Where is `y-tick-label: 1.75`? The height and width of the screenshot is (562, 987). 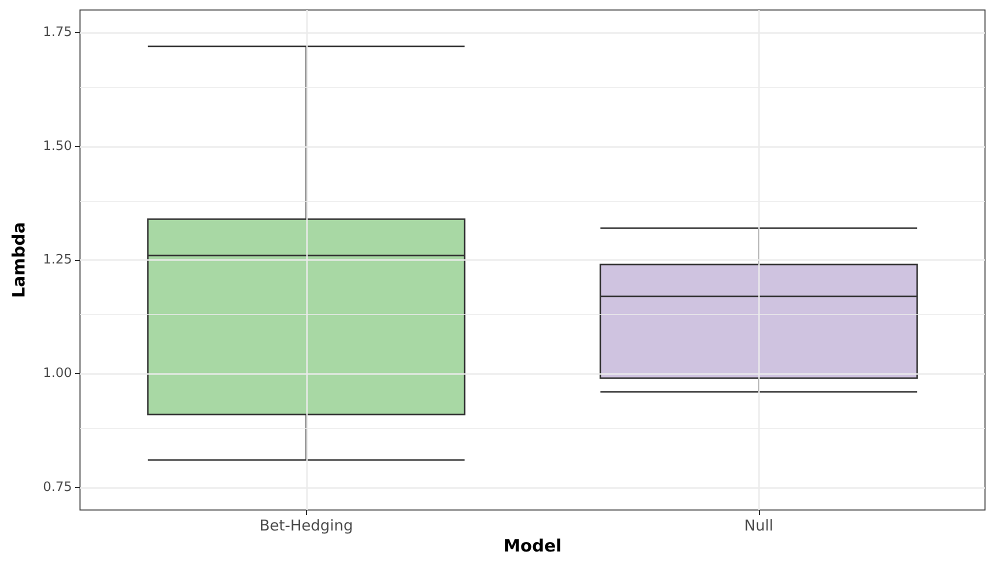 y-tick-label: 1.75 is located at coordinates (57, 32).